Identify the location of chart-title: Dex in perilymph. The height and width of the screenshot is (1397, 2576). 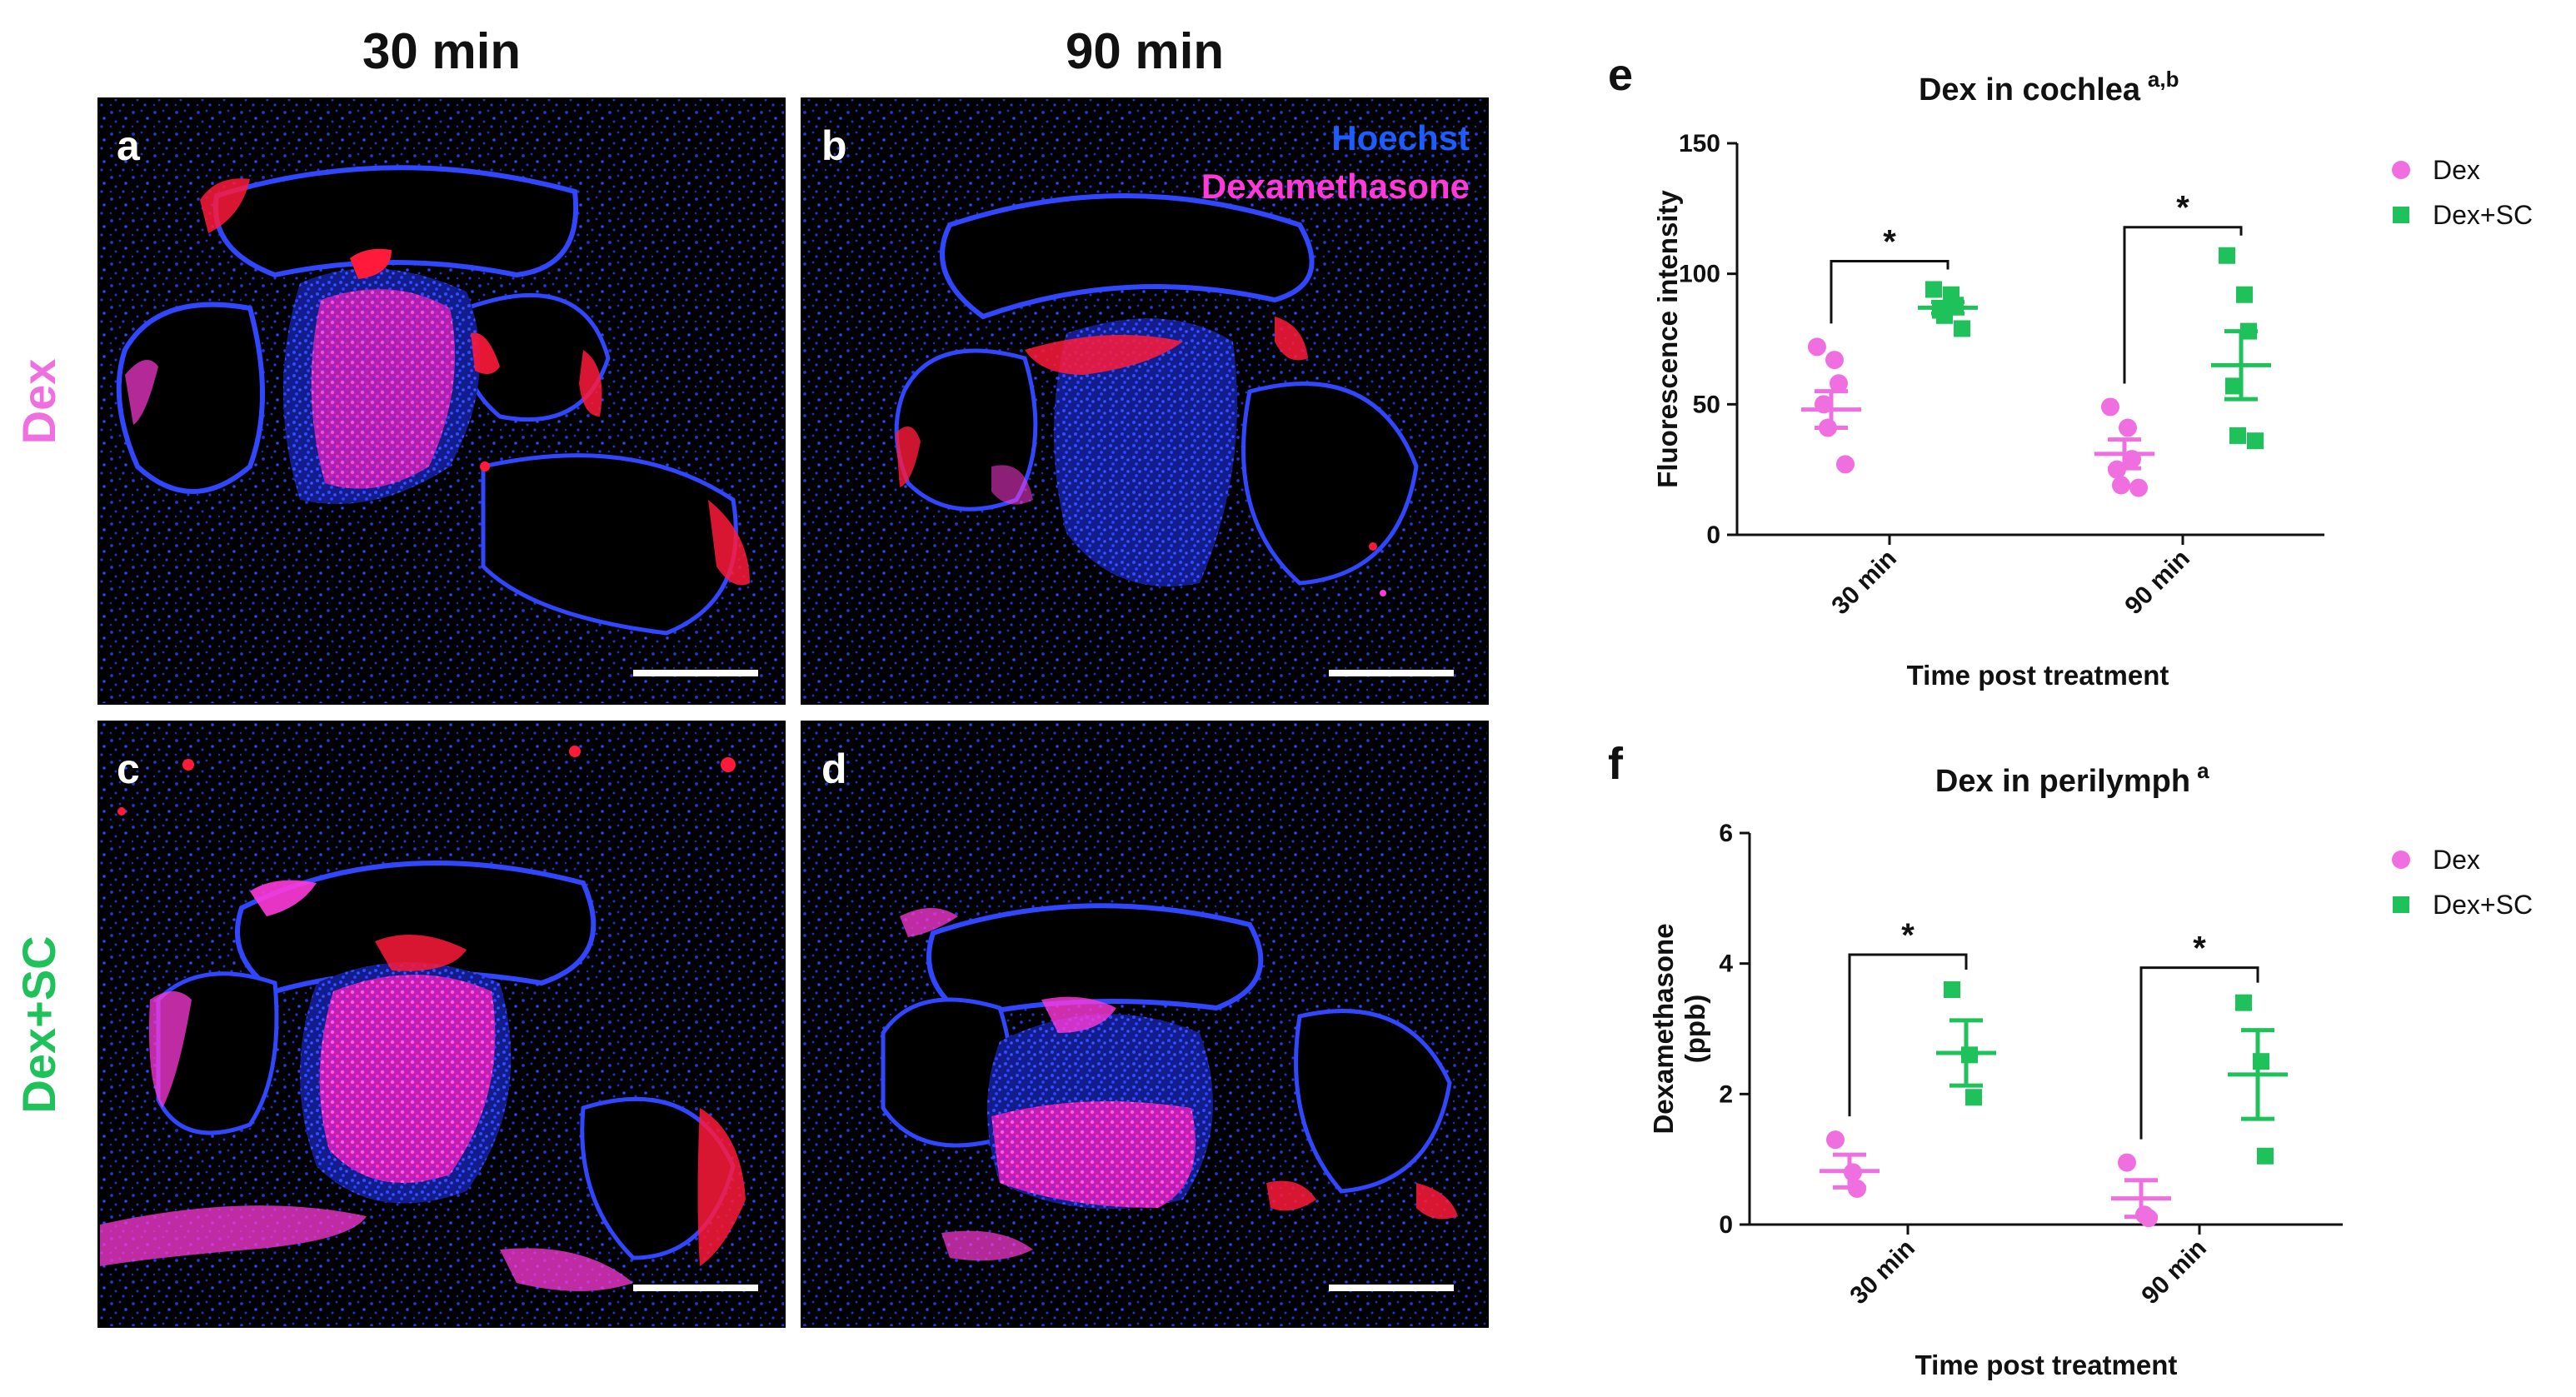
(2062, 781).